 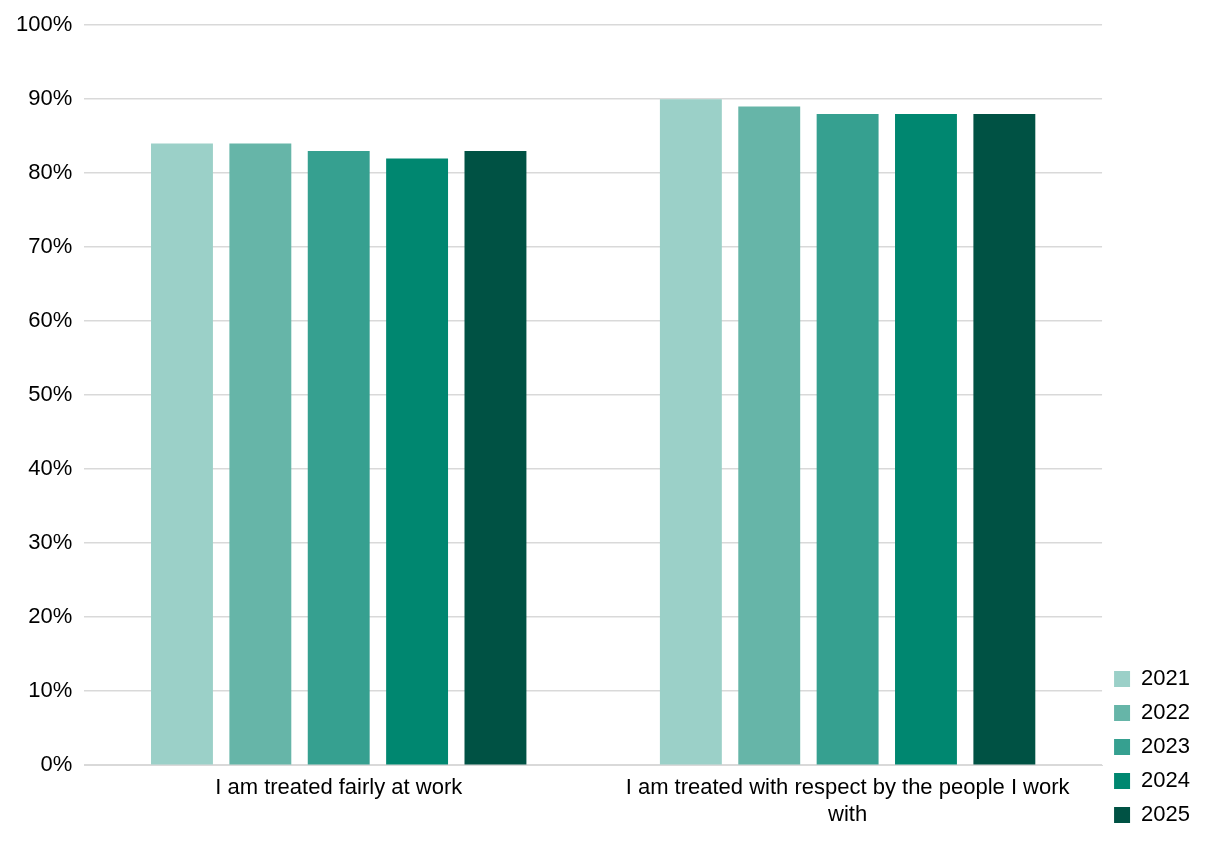 What do you see at coordinates (50, 468) in the screenshot?
I see `y-tick-label: 40%` at bounding box center [50, 468].